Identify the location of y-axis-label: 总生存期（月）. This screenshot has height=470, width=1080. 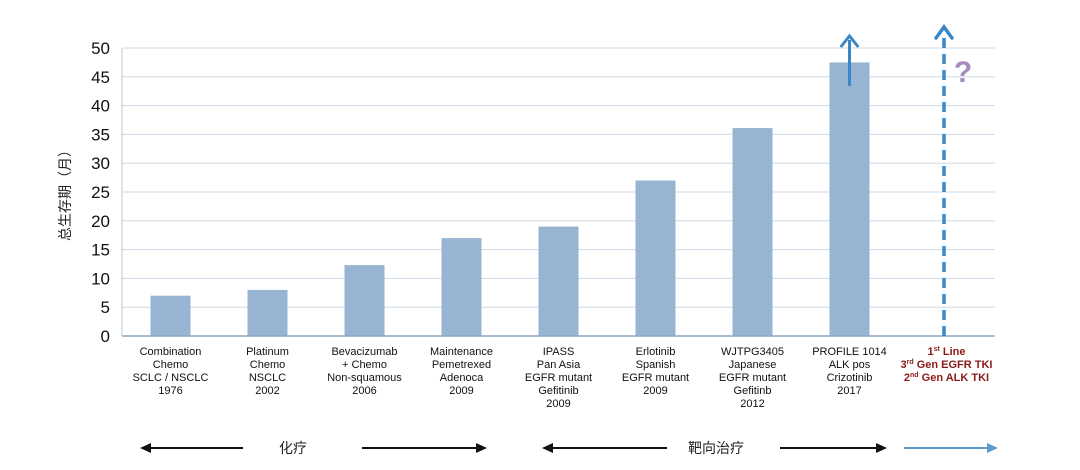
(66, 192).